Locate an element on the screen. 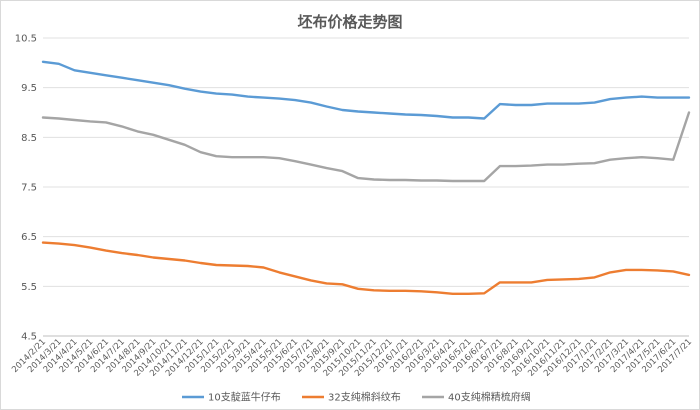  legend-item-3: 40支纯棉精梳府绸 is located at coordinates (476, 397).